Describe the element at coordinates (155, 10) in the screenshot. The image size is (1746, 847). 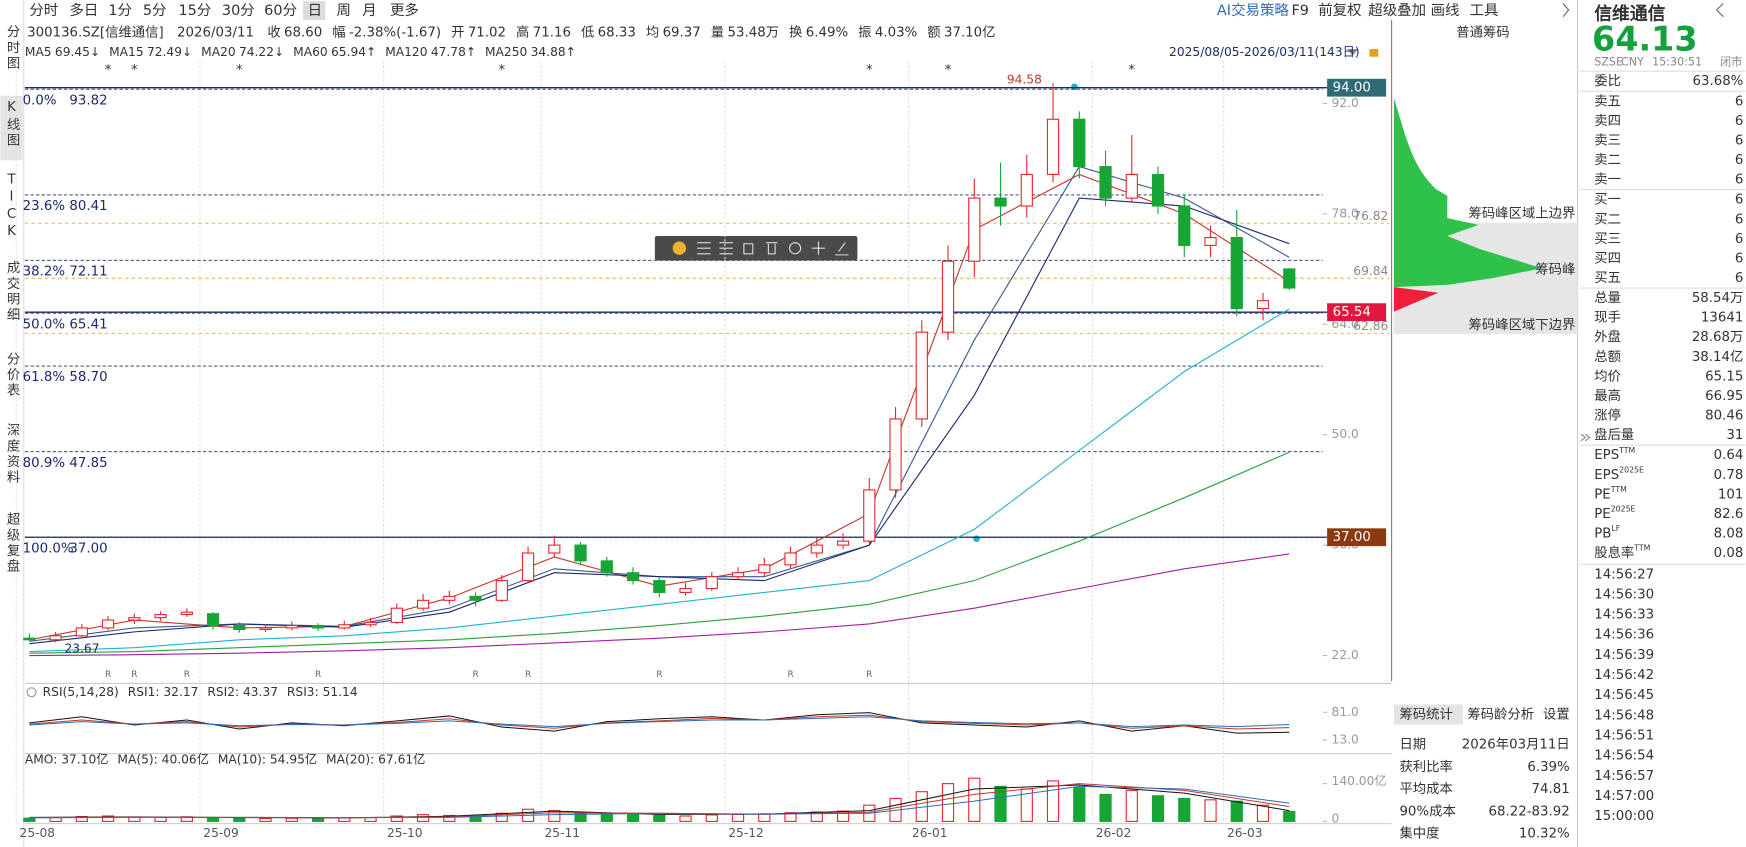
I see `period-tab: 5分` at that location.